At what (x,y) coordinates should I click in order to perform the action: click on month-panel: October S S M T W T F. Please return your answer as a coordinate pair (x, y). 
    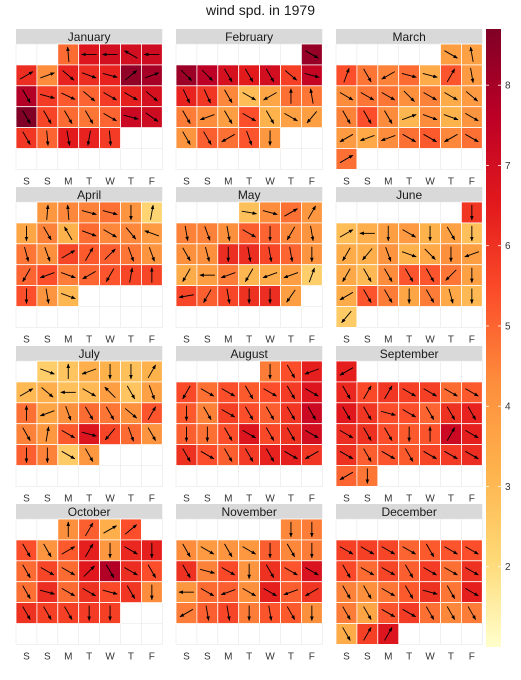
    Looking at the image, I should click on (89, 583).